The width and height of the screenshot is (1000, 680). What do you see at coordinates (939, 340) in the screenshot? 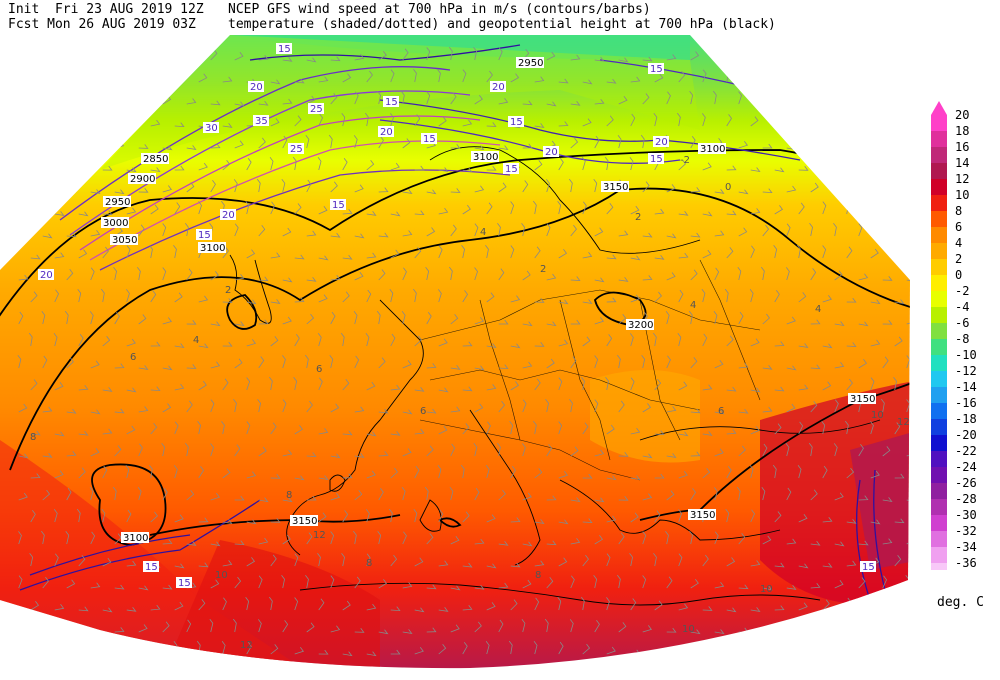
I see `legend-colorbar` at bounding box center [939, 340].